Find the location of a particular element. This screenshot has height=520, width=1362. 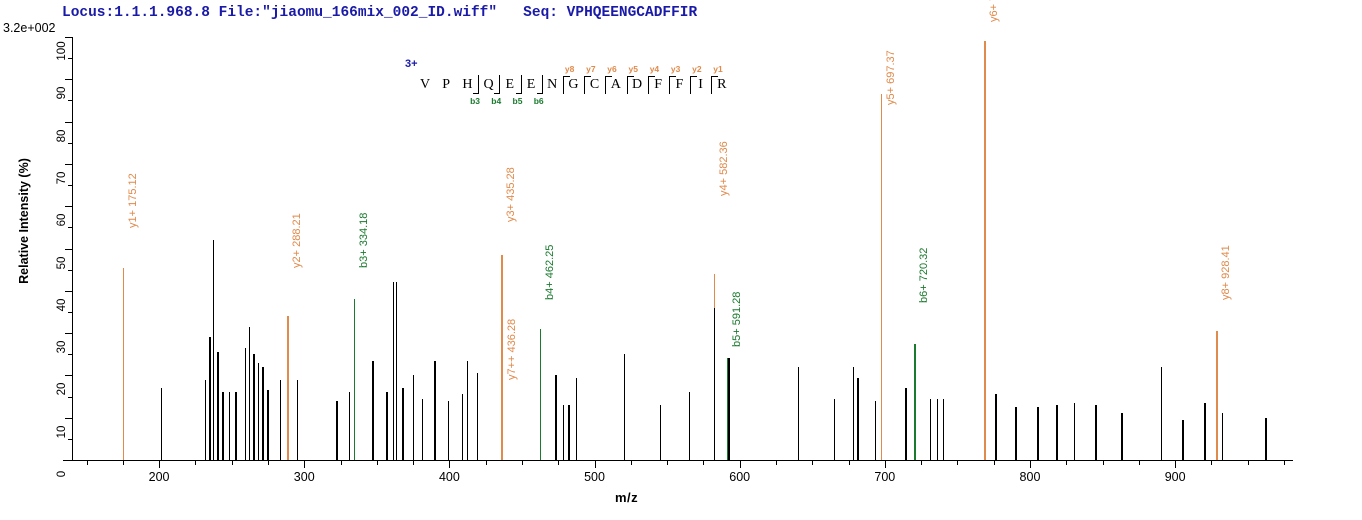

x-axis-tick-label: 400 is located at coordinates (449, 477).